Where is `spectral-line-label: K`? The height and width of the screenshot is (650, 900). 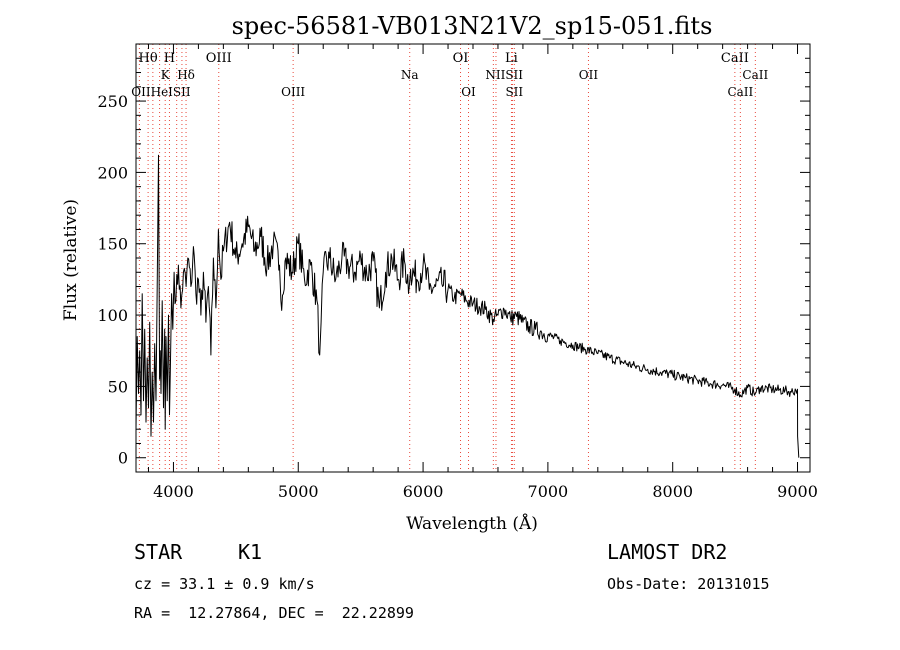 spectral-line-label: K is located at coordinates (166, 75).